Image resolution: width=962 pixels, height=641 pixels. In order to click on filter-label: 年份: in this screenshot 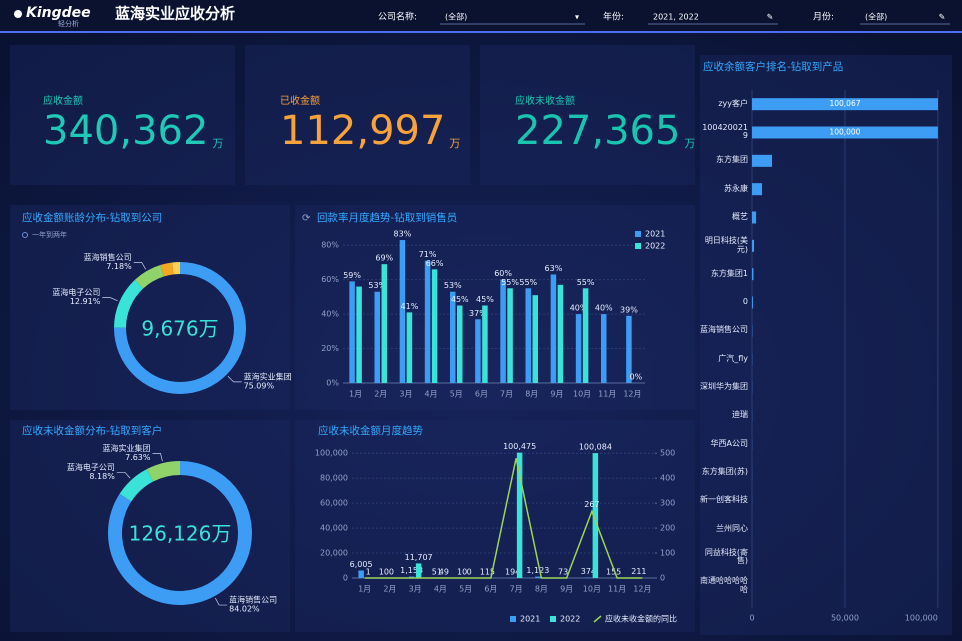, I will do `click(613, 17)`.